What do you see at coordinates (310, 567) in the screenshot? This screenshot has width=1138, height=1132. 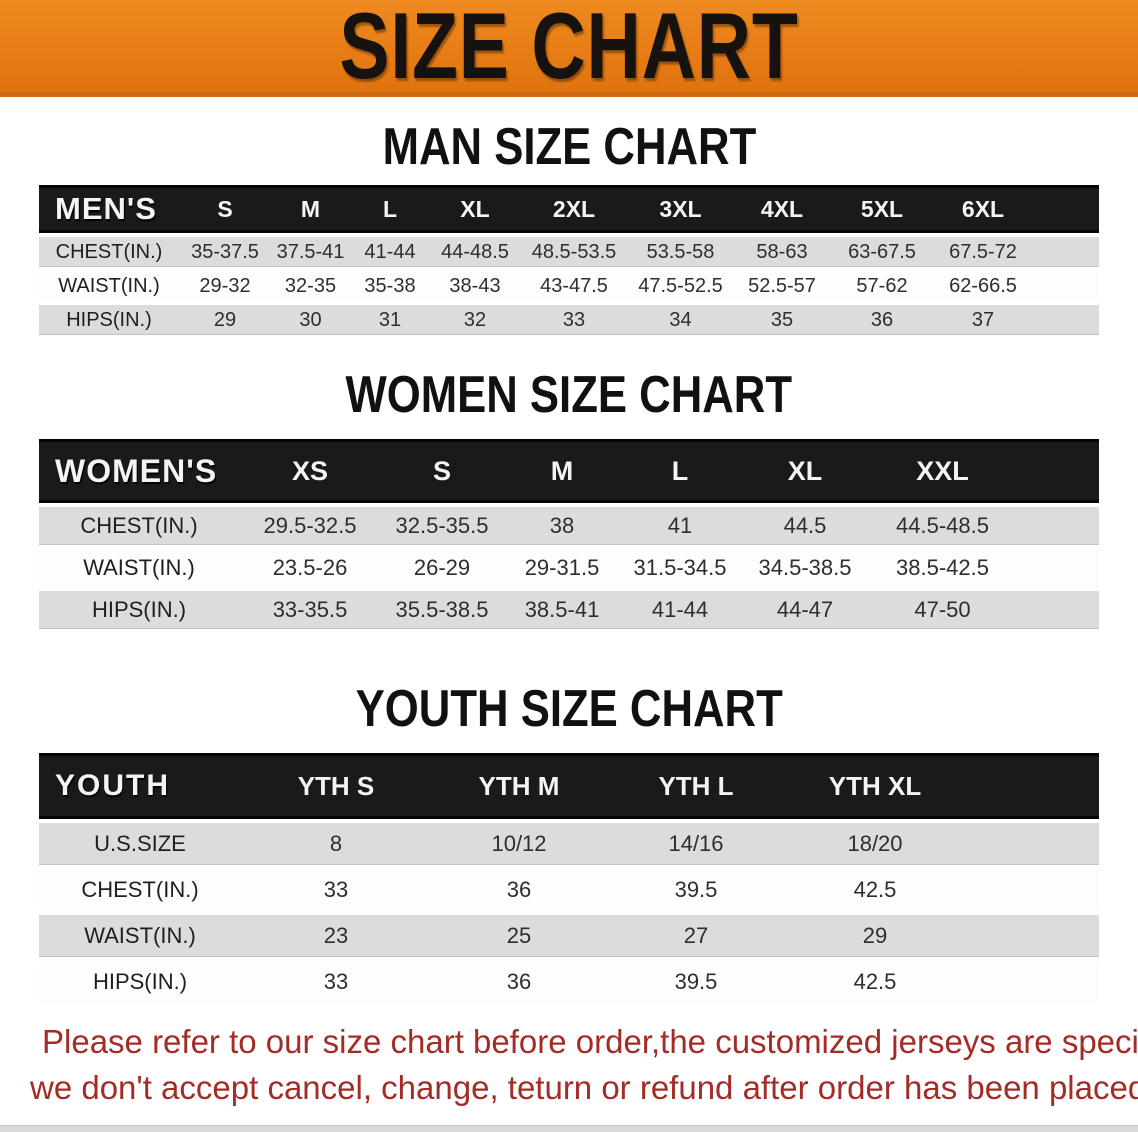 I see `size-value: 23.5-26` at bounding box center [310, 567].